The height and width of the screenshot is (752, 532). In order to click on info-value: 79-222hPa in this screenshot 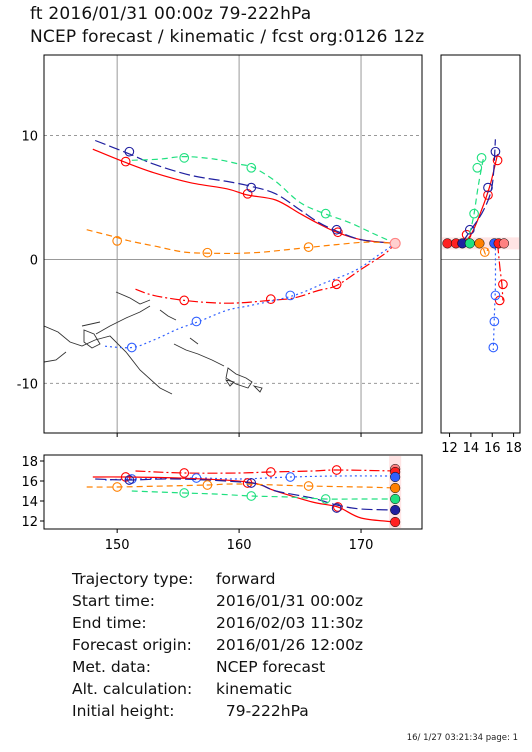, I will do `click(262, 711)`.